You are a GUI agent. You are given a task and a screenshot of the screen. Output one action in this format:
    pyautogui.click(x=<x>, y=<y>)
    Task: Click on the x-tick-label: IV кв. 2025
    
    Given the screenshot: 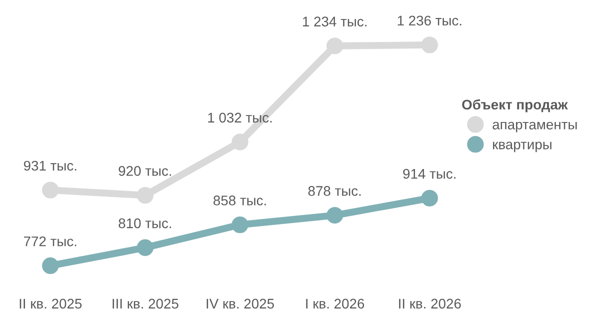 What is the action you would take?
    pyautogui.click(x=240, y=303)
    